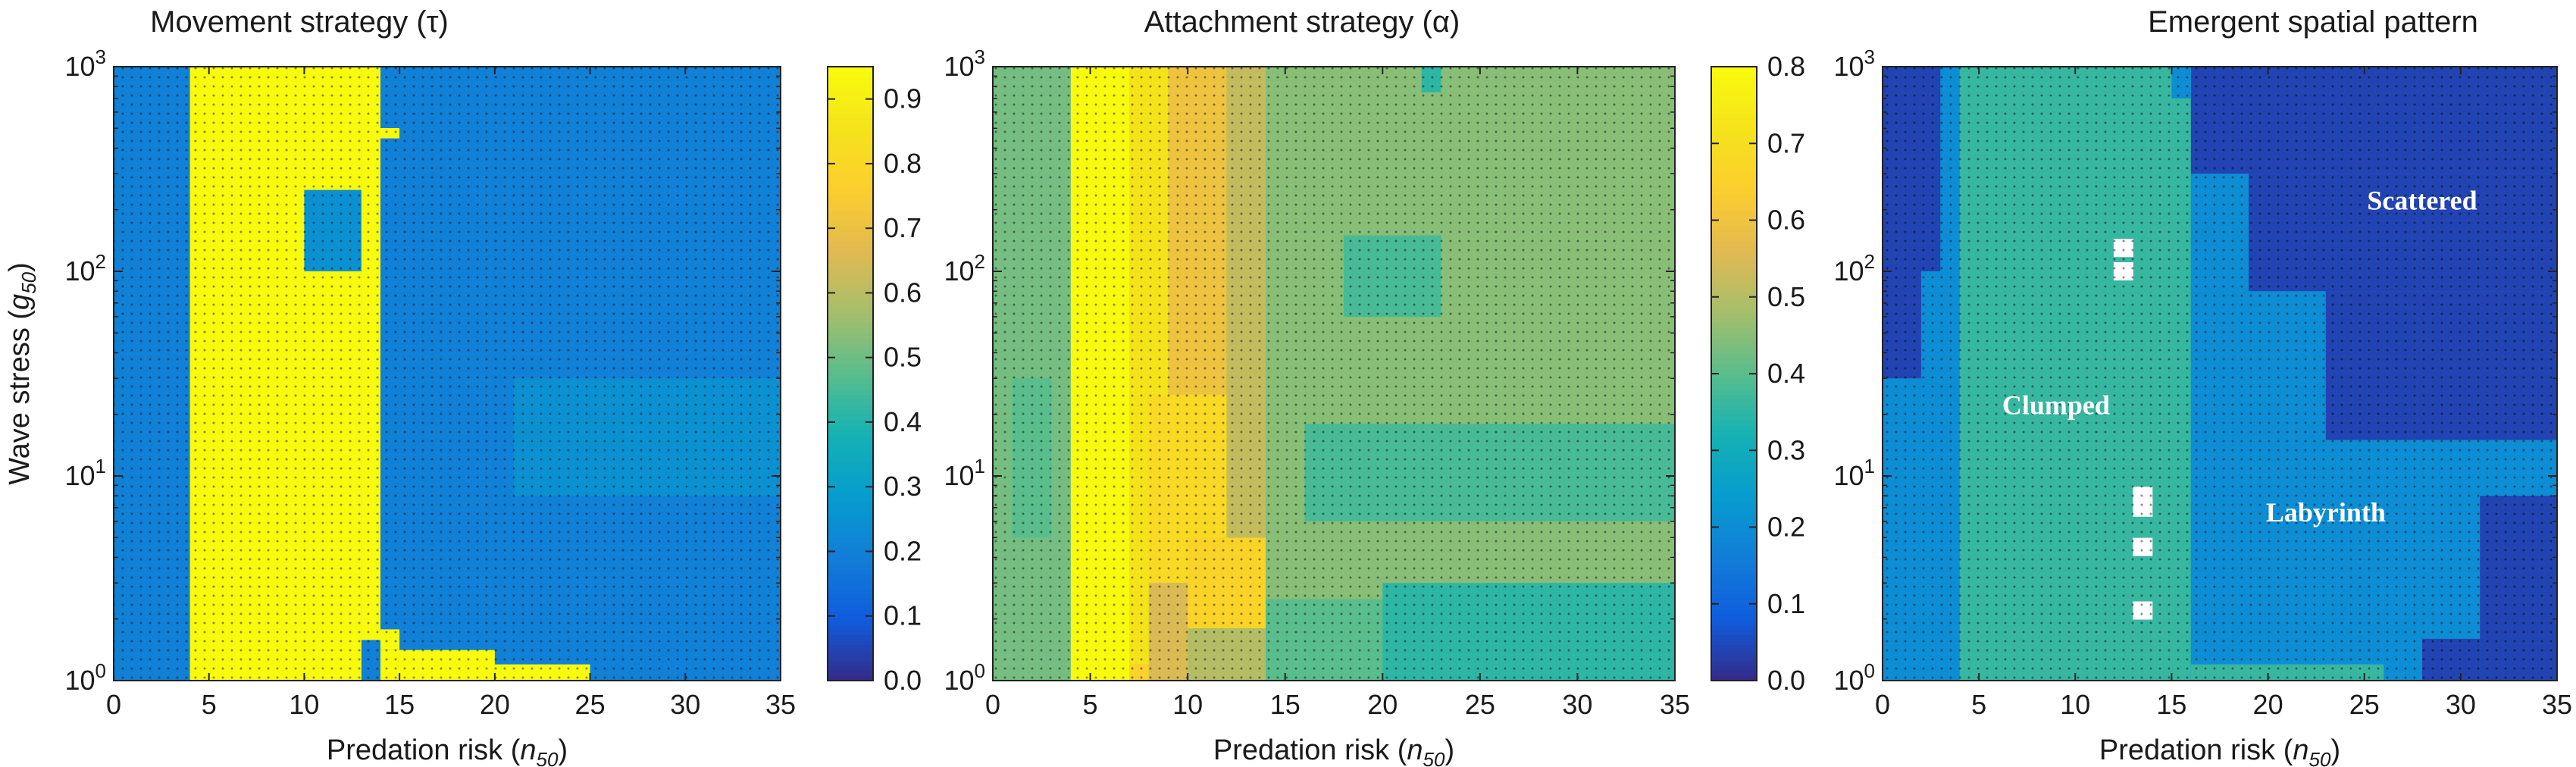 The height and width of the screenshot is (767, 2576). What do you see at coordinates (1786, 527) in the screenshot?
I see `colorbar-tick-label: 0.2` at bounding box center [1786, 527].